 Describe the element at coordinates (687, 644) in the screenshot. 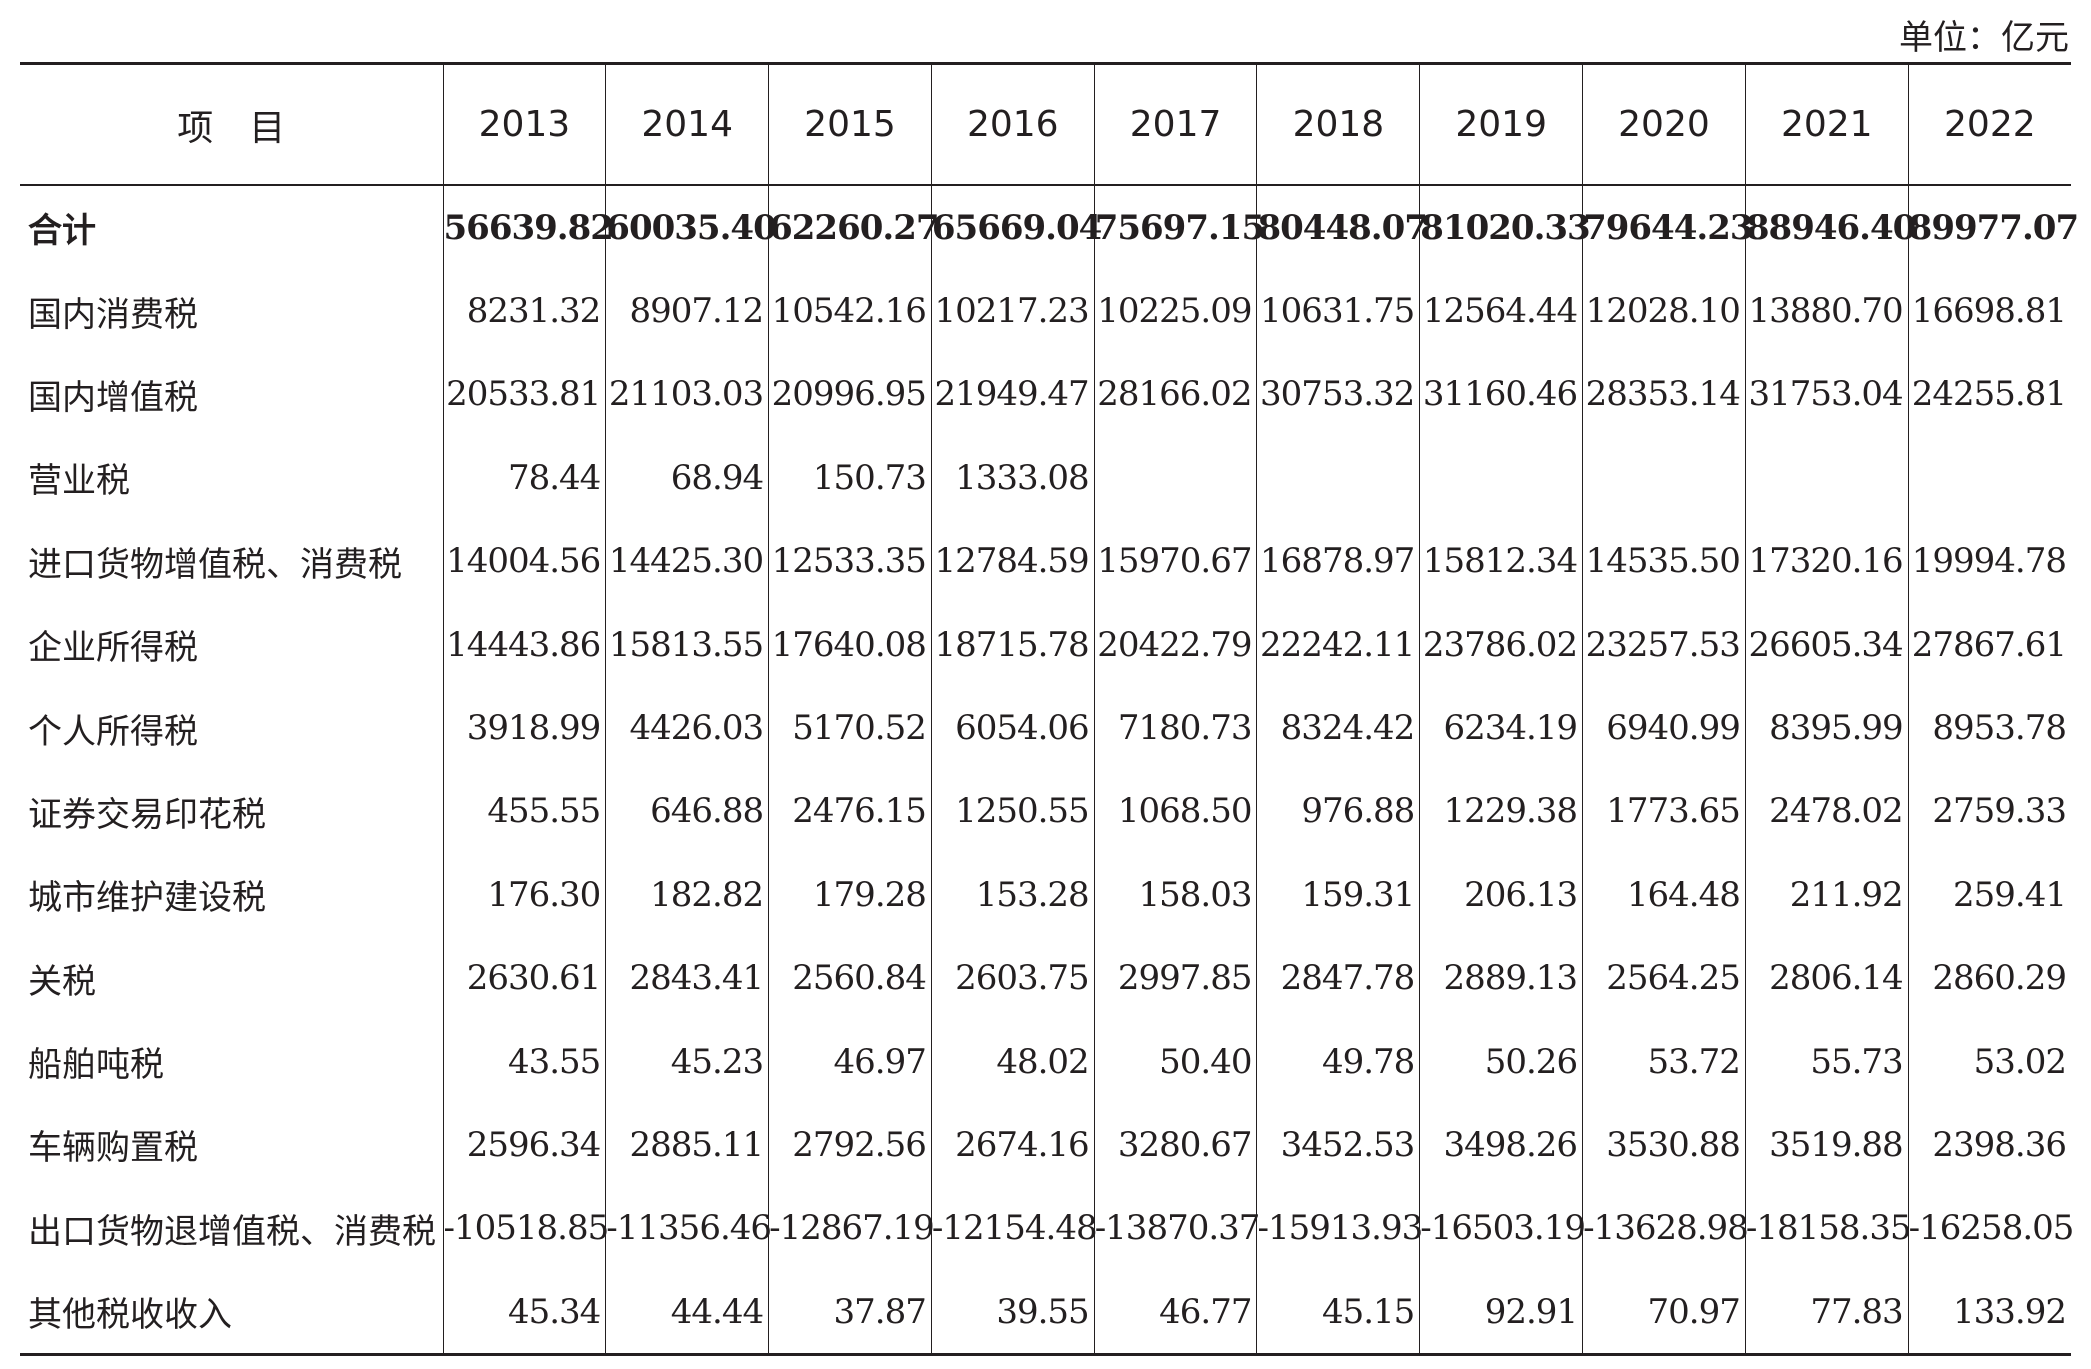

I see `value-cell: 15813.55` at that location.